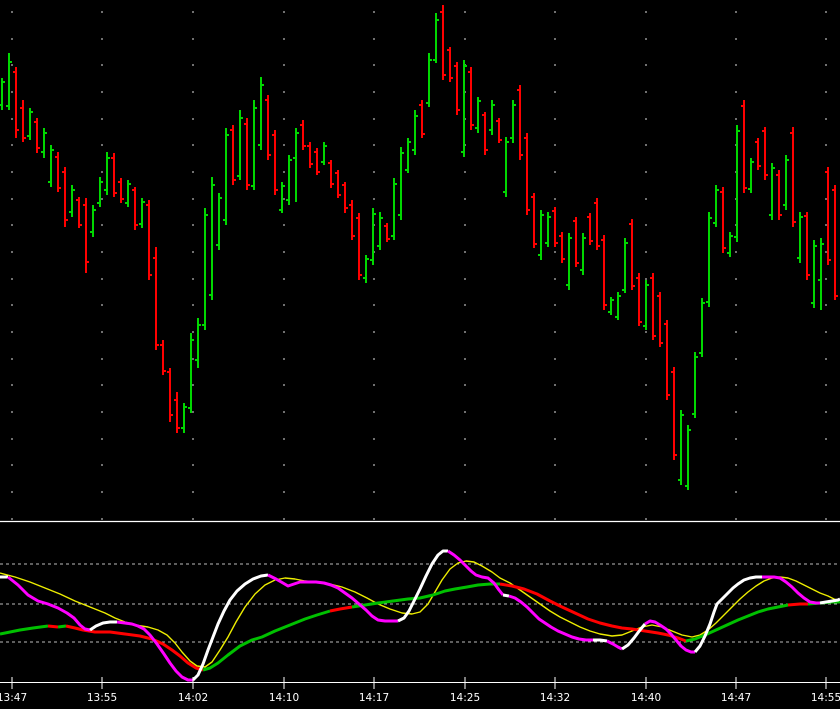 The width and height of the screenshot is (840, 709). I want to click on time-label: 14:17, so click(374, 698).